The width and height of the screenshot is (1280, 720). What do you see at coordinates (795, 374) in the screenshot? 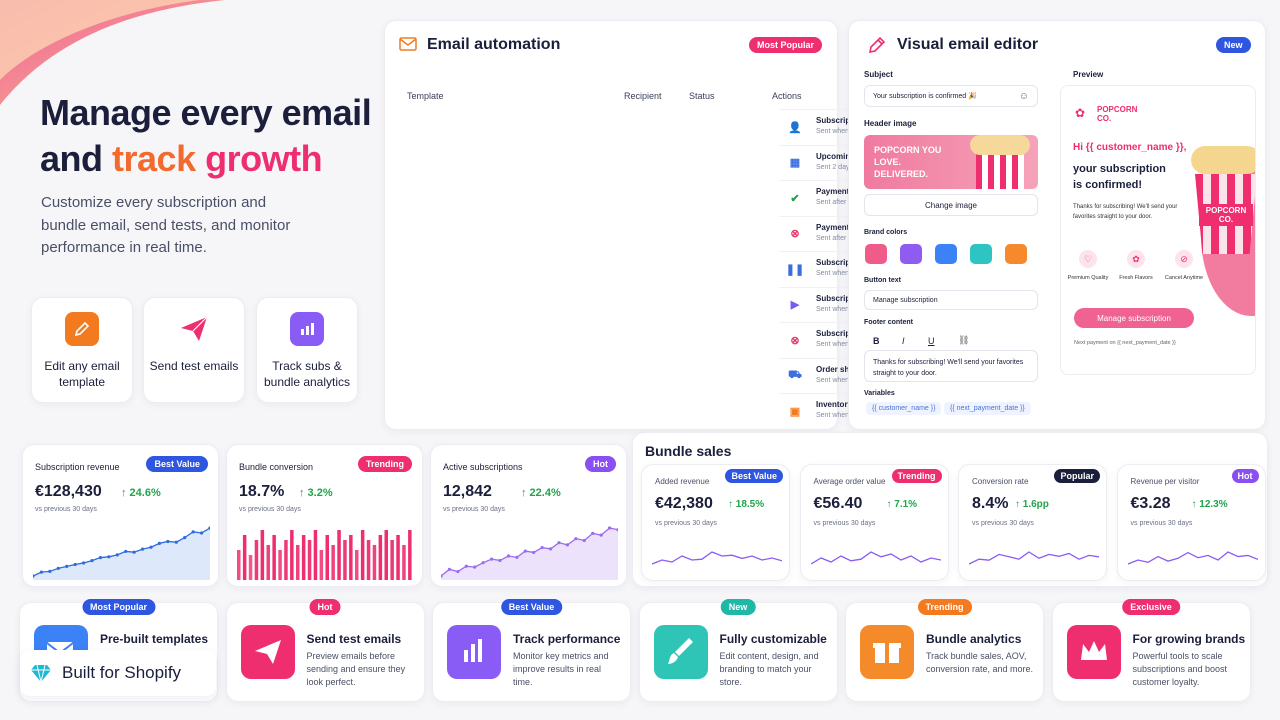
I see `truck-icon: ⛟` at bounding box center [795, 374].